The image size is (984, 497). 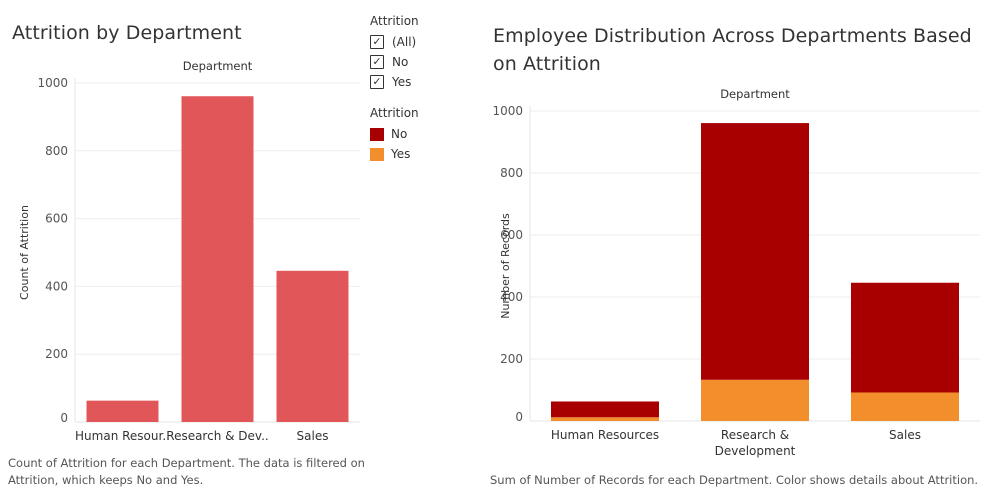 I want to click on left-chart-title: Attrition by Department, so click(x=127, y=33).